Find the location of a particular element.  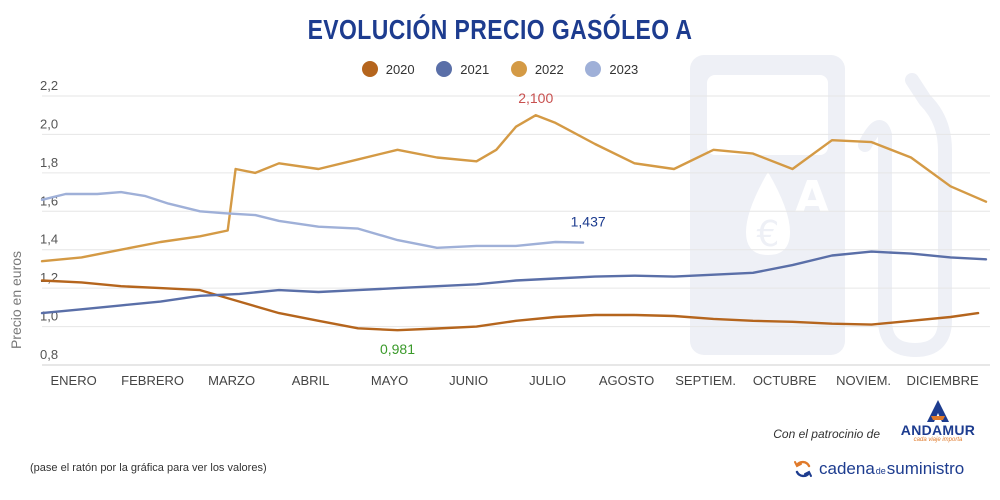

series-line-2020 is located at coordinates (510, 305).